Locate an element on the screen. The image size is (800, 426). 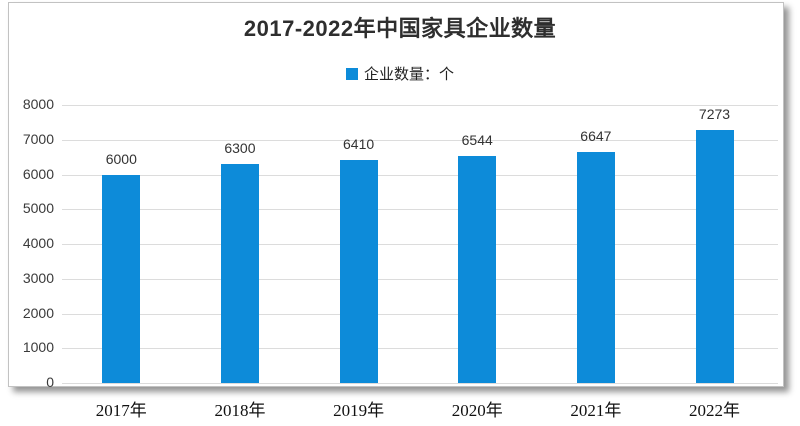
bar-value-label: 6544 is located at coordinates (477, 139).